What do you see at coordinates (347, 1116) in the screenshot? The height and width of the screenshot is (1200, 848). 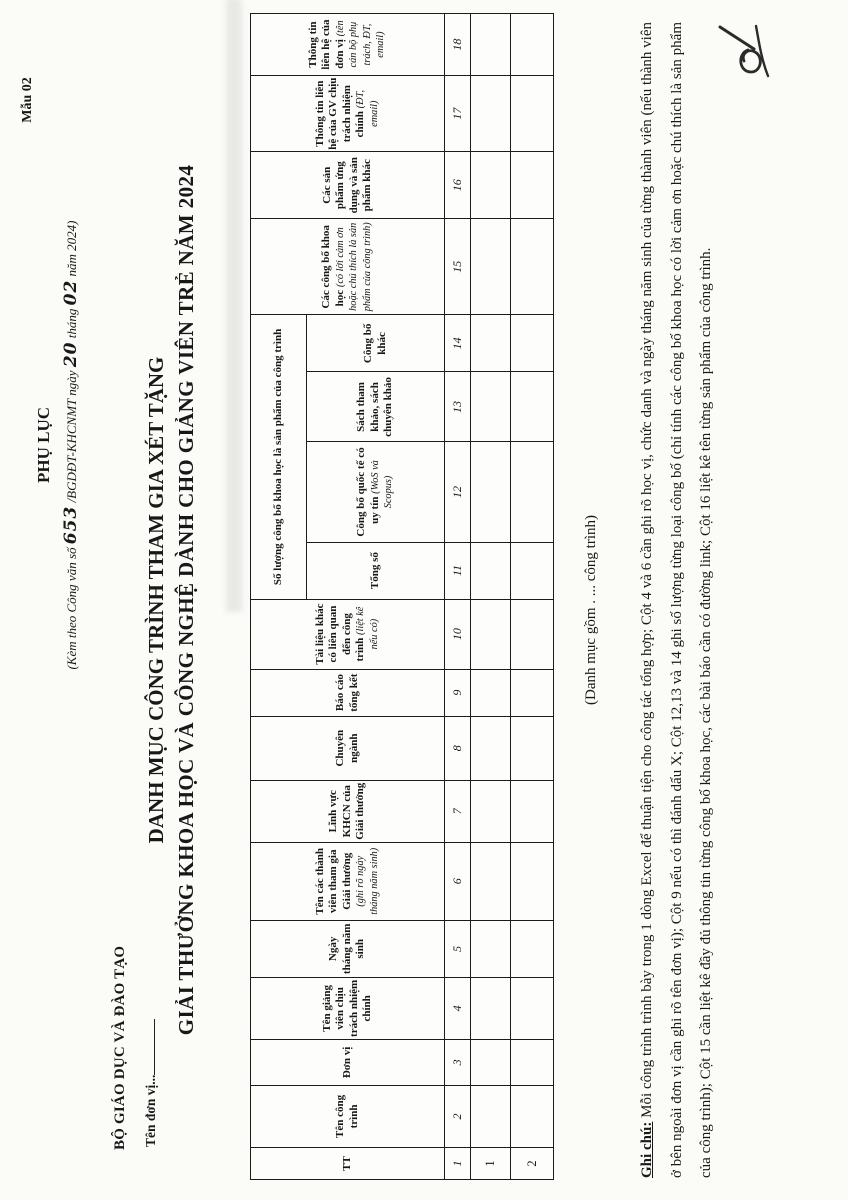 I see `col-header-ten-cong-trinh: Tên công trình` at bounding box center [347, 1116].